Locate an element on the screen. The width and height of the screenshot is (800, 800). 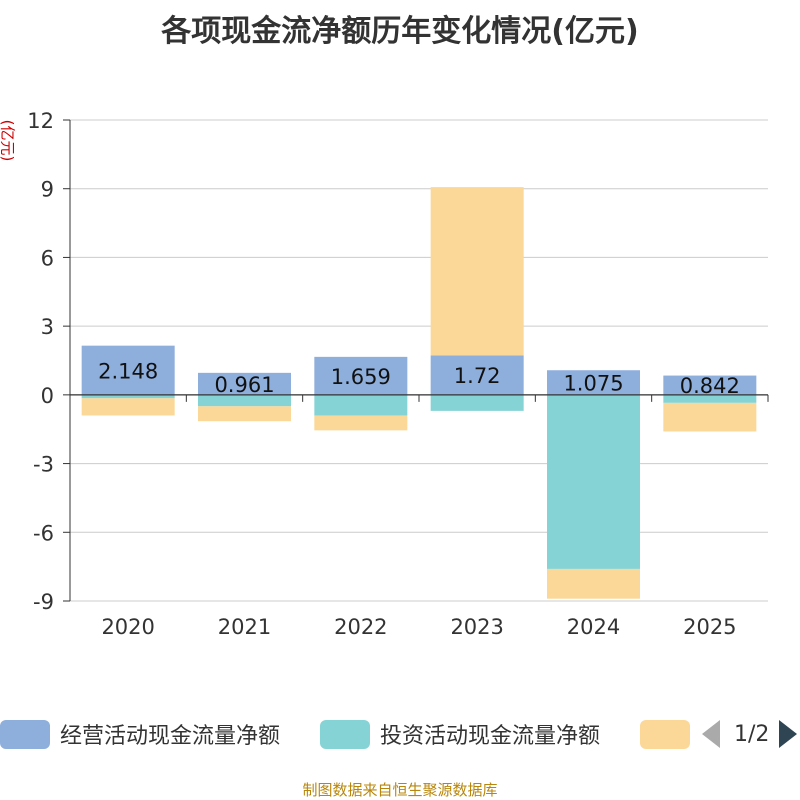
bar-series1-2025 is located at coordinates (710, 398).